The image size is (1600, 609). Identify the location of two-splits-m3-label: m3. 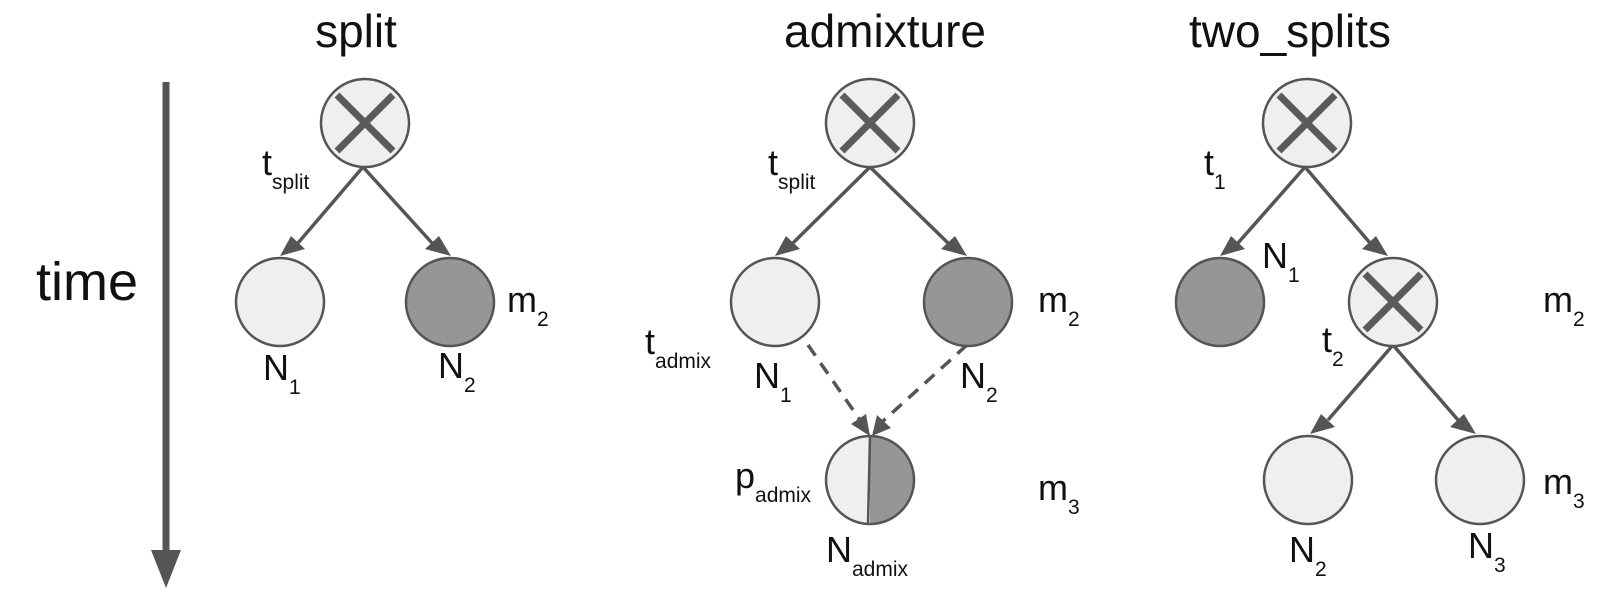
(1564, 487).